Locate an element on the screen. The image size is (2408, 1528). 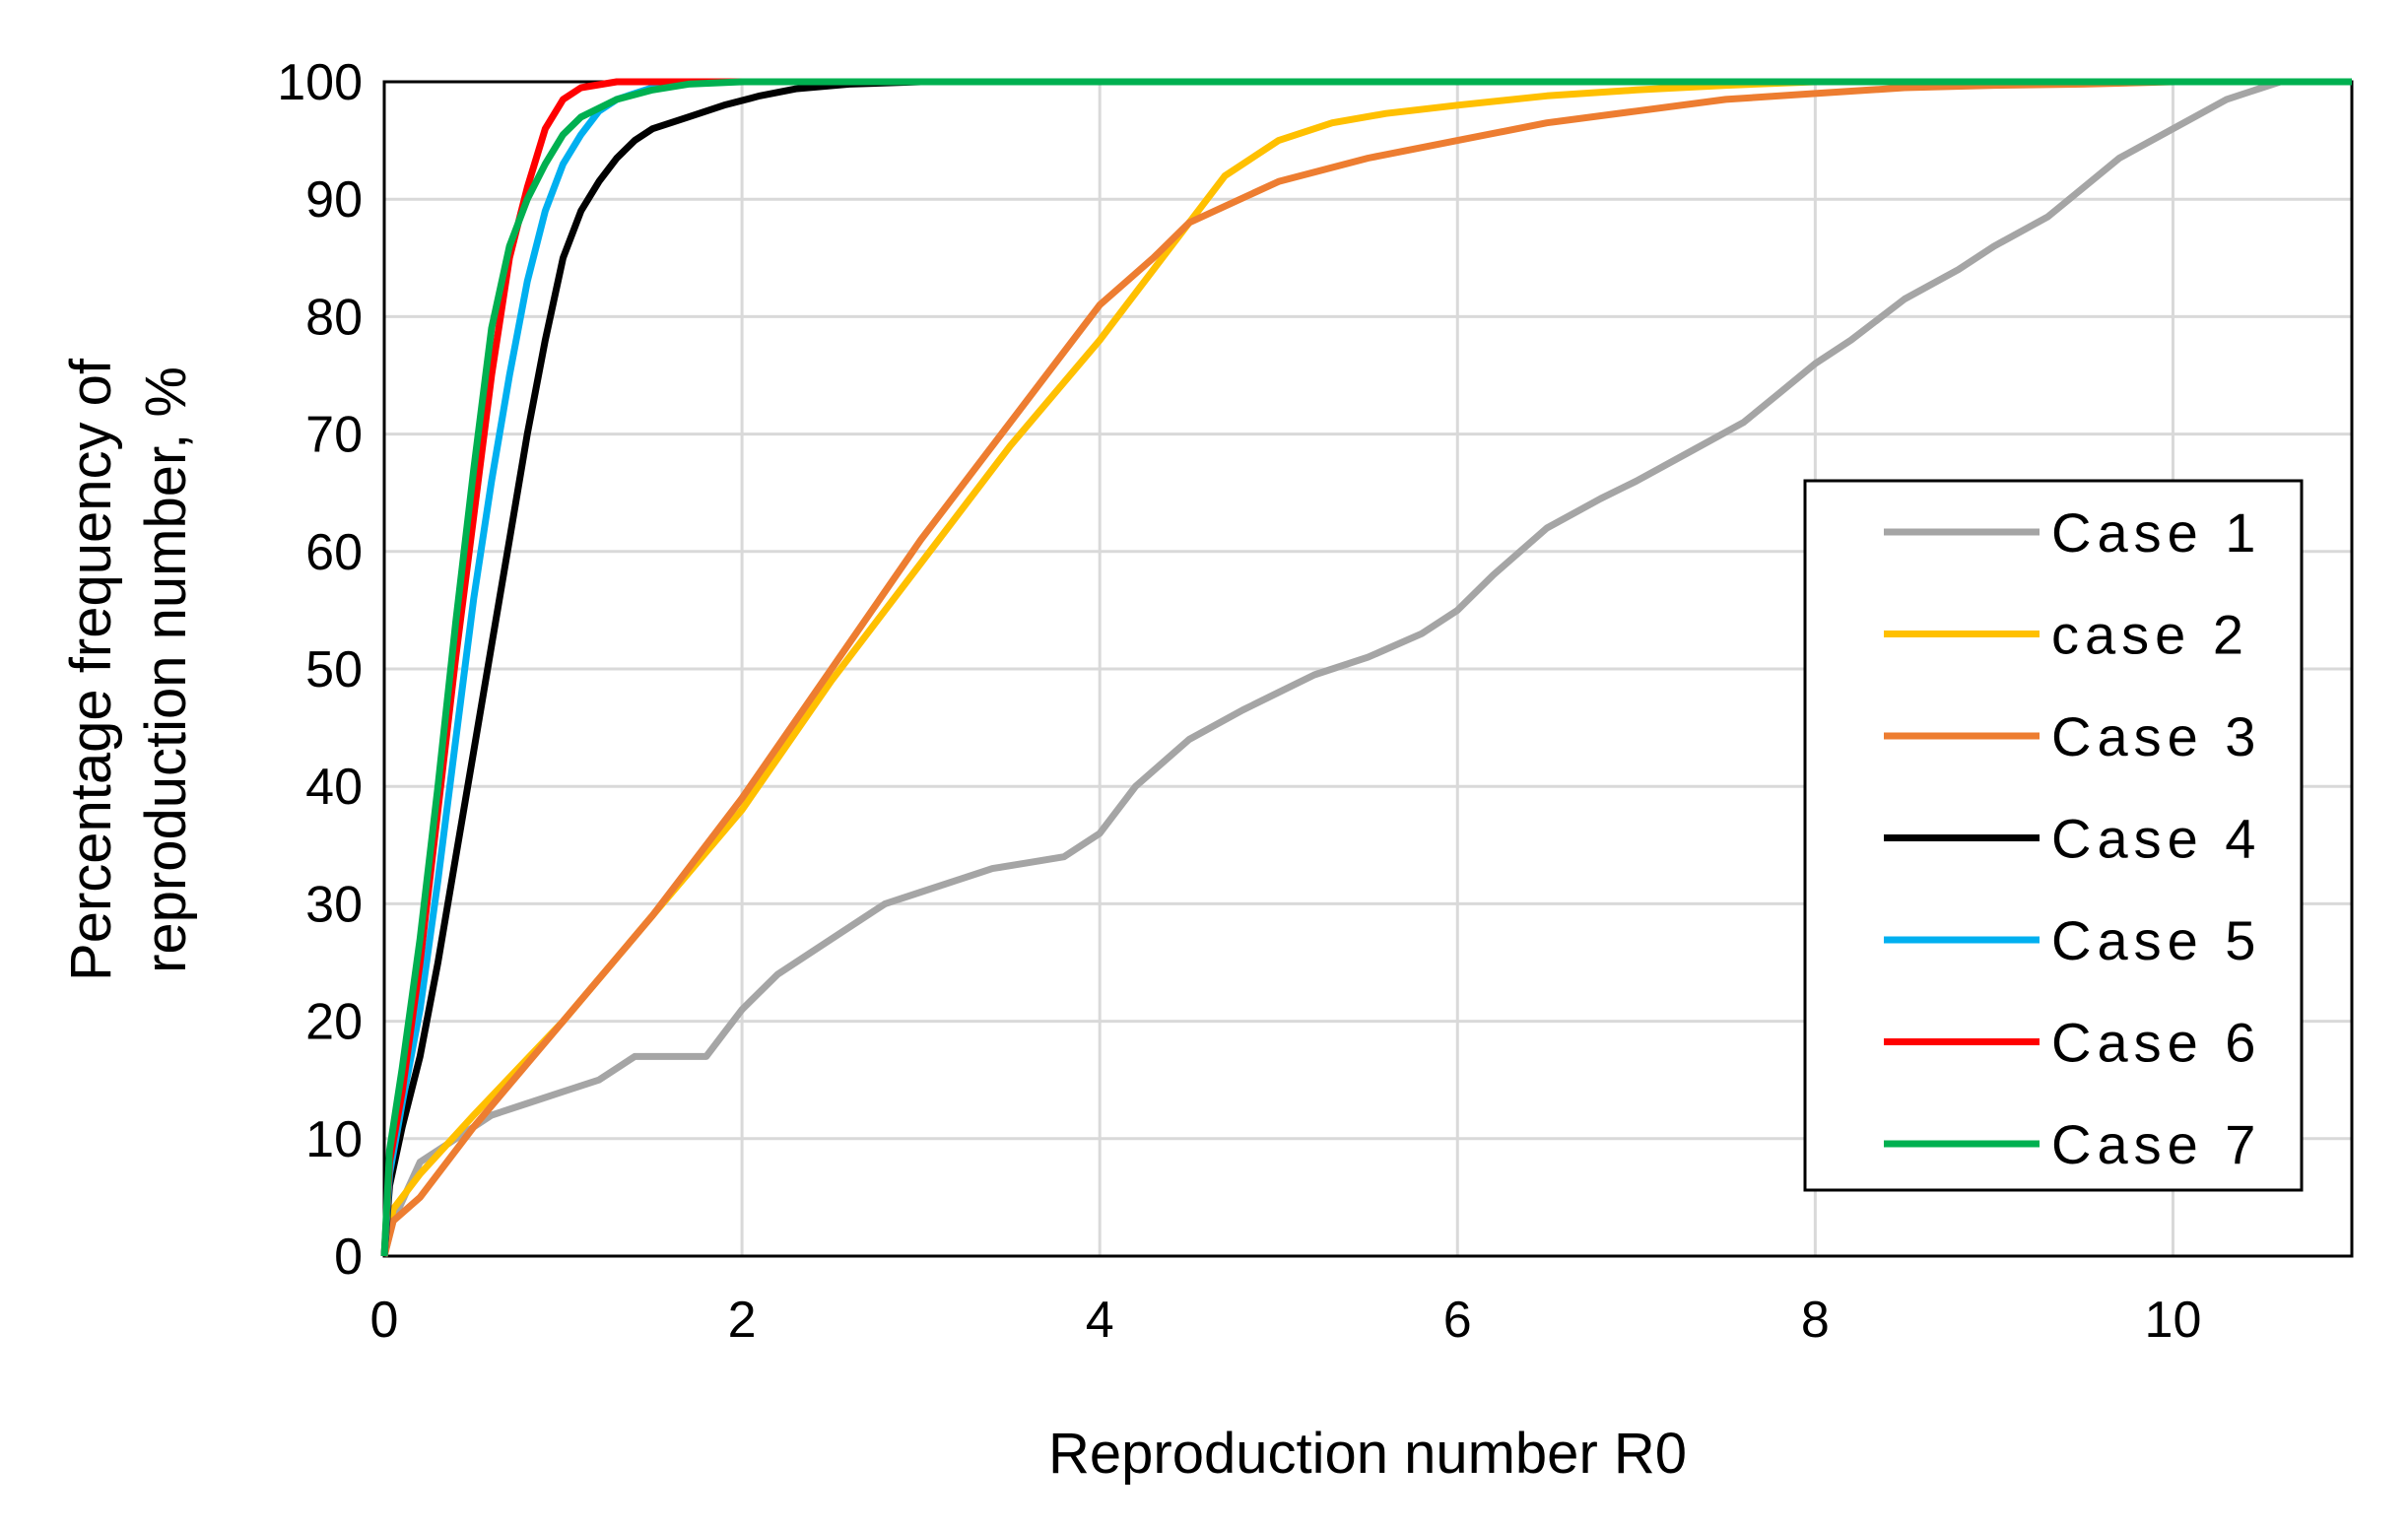
y-tick-label: 80 is located at coordinates (334, 317).